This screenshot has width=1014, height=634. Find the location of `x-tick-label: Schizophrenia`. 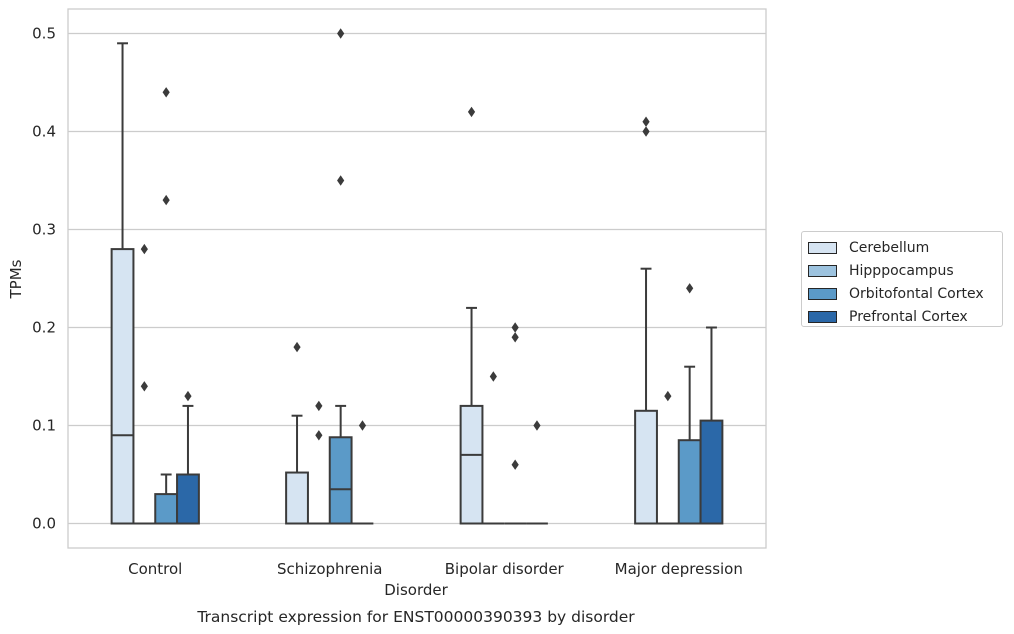

x-tick-label: Schizophrenia is located at coordinates (329, 569).